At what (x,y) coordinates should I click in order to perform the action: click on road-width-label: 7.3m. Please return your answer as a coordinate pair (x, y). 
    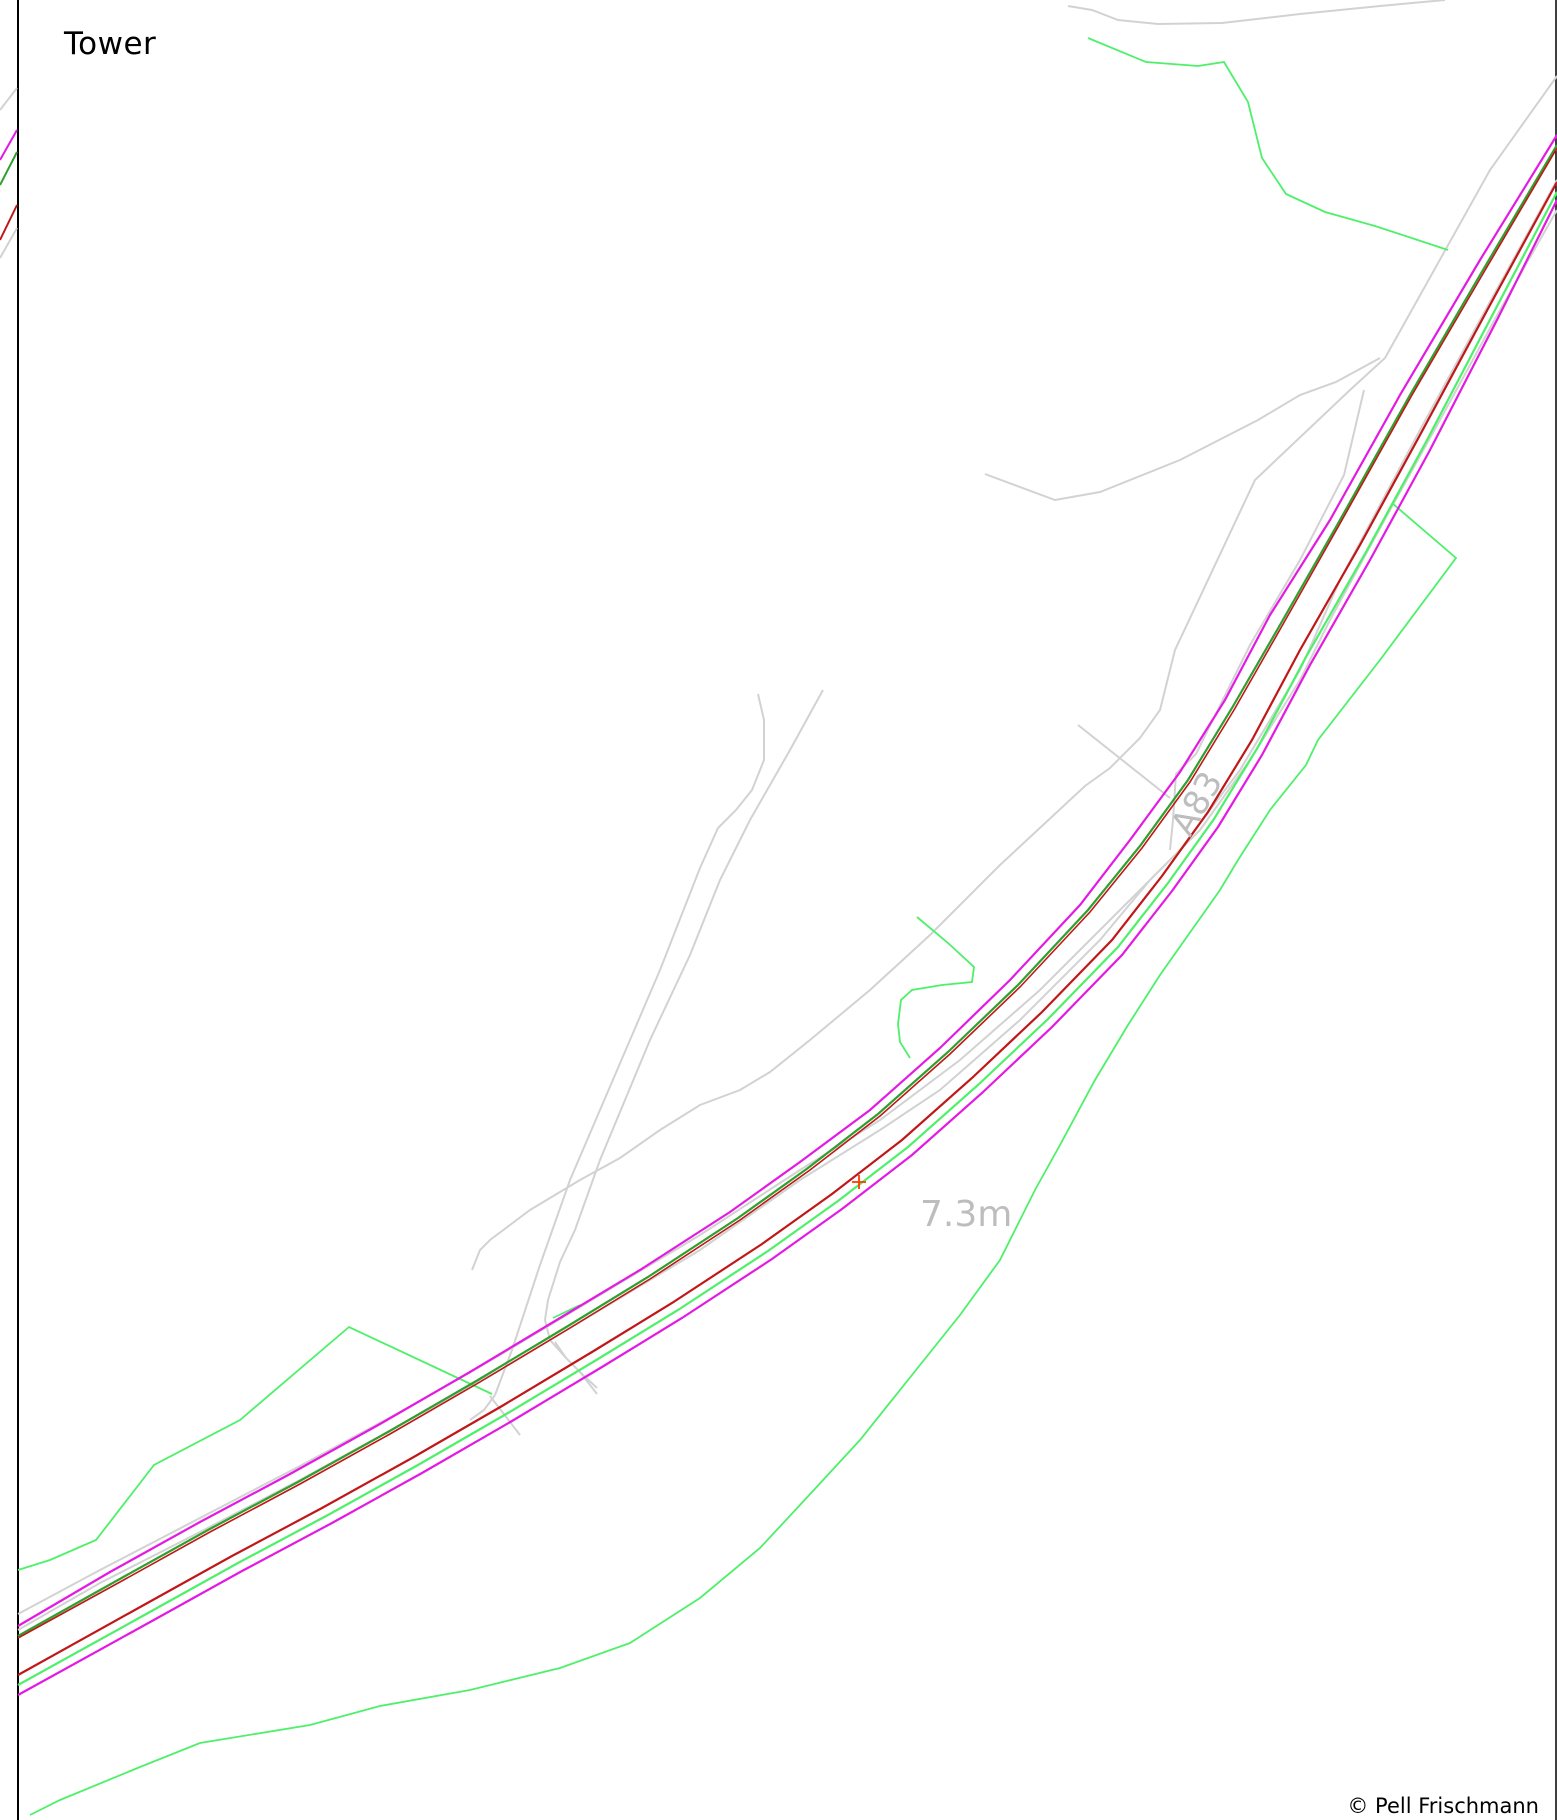
    Looking at the image, I should click on (966, 1214).